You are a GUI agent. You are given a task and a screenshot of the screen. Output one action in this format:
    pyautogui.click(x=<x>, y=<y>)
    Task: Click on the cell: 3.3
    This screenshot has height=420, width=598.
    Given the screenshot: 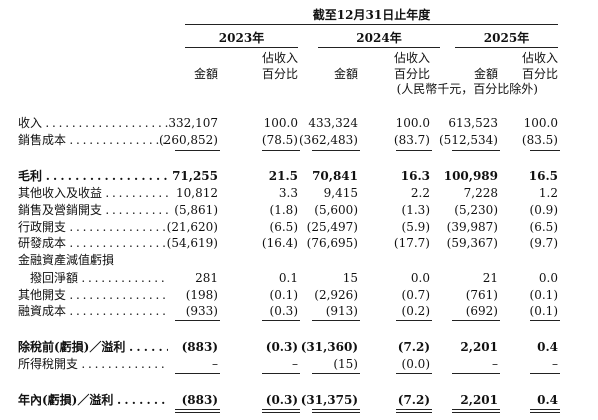 What is the action you would take?
    pyautogui.click(x=288, y=193)
    